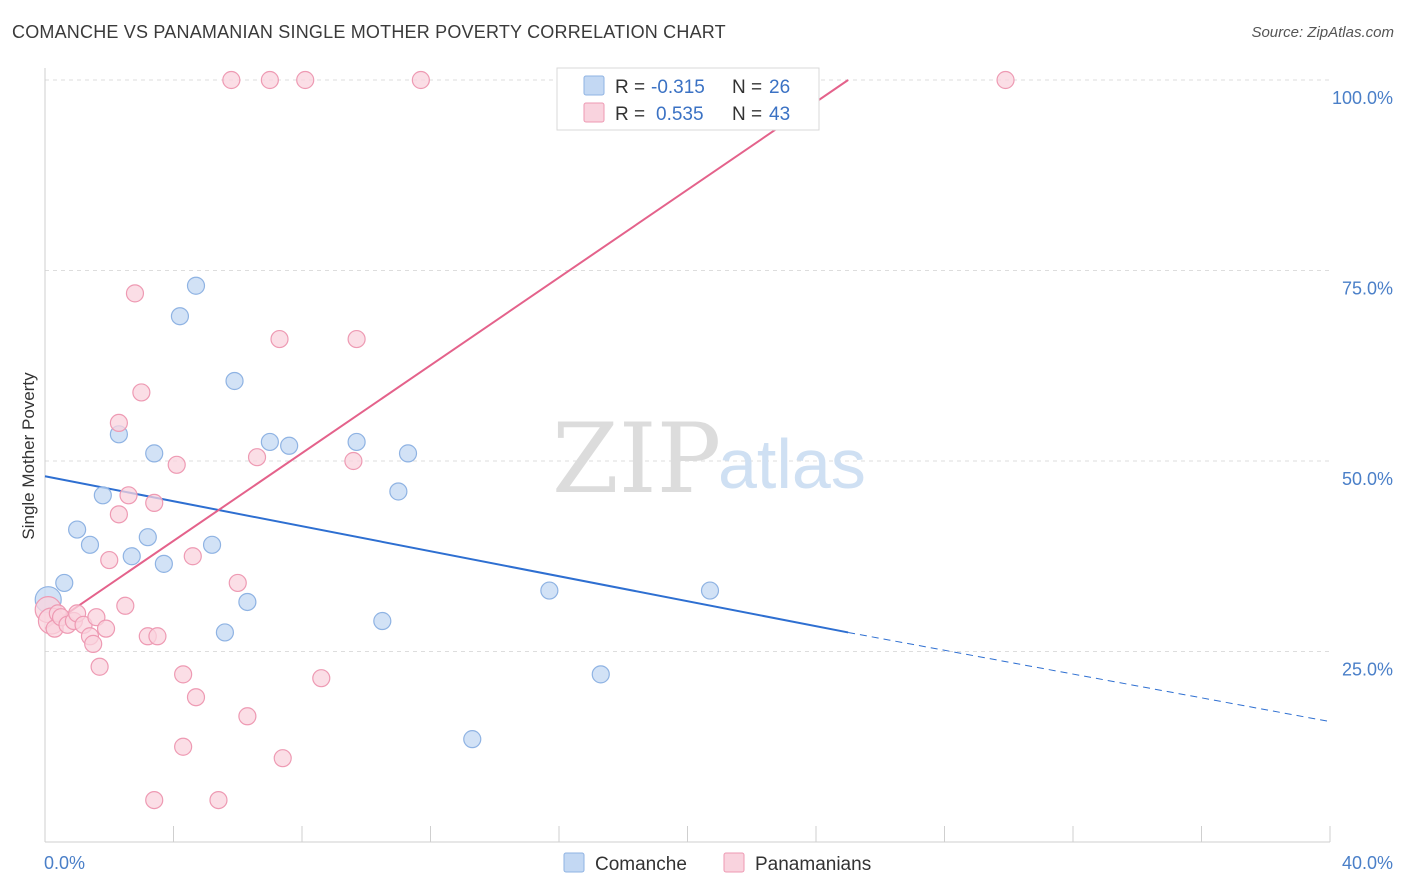 The width and height of the screenshot is (1406, 892). What do you see at coordinates (747, 87) in the screenshot?
I see `stats-legend-n-label-comanche: N =` at bounding box center [747, 87].